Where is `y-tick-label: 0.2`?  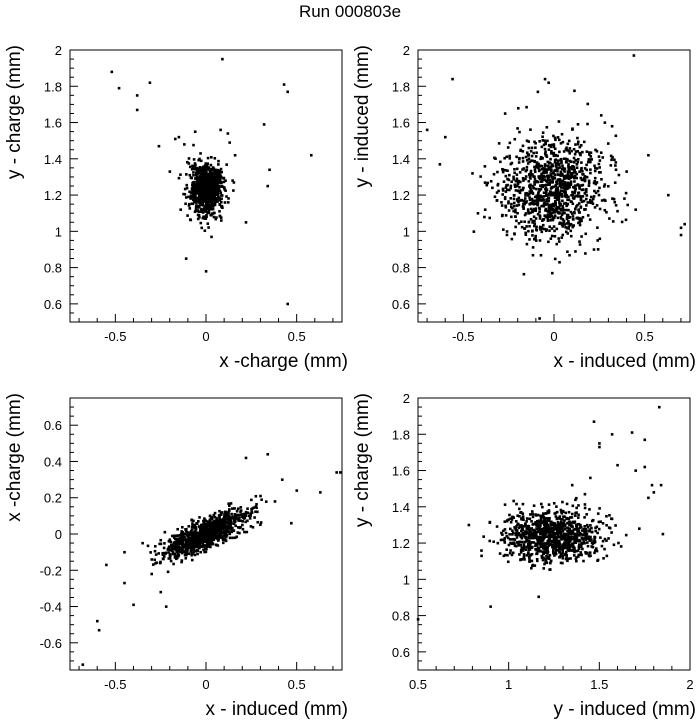 y-tick-label: 0.2 is located at coordinates (53, 498).